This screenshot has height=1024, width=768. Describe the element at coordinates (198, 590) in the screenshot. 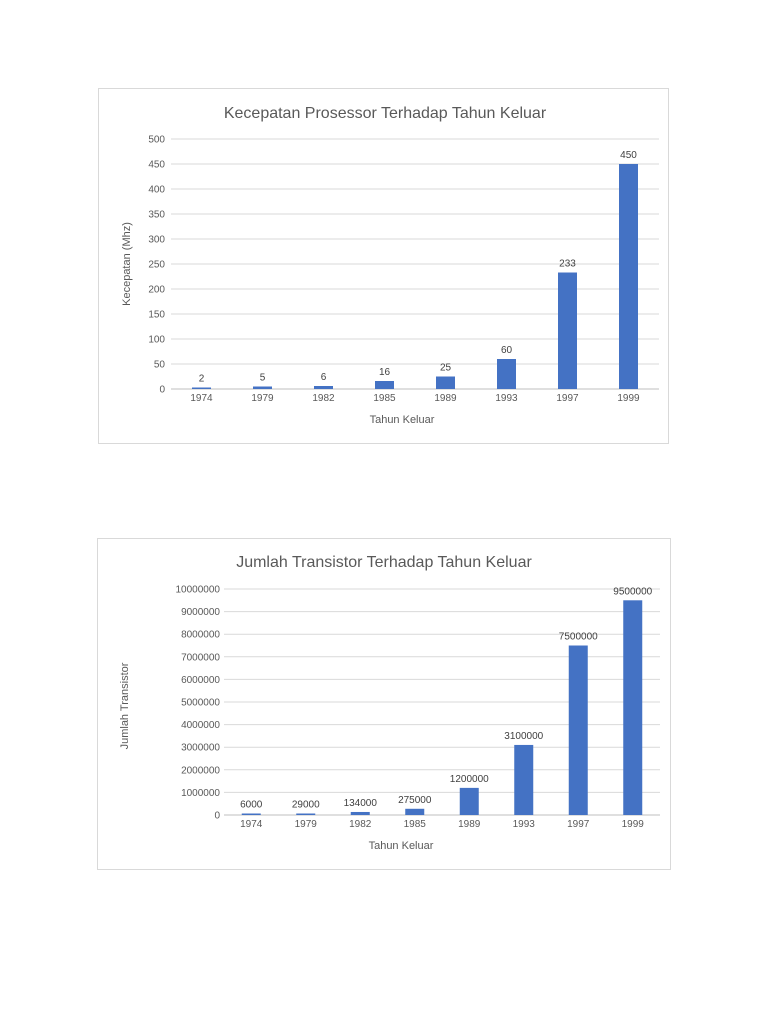

I see `y-tick-label: 10000000` at that location.